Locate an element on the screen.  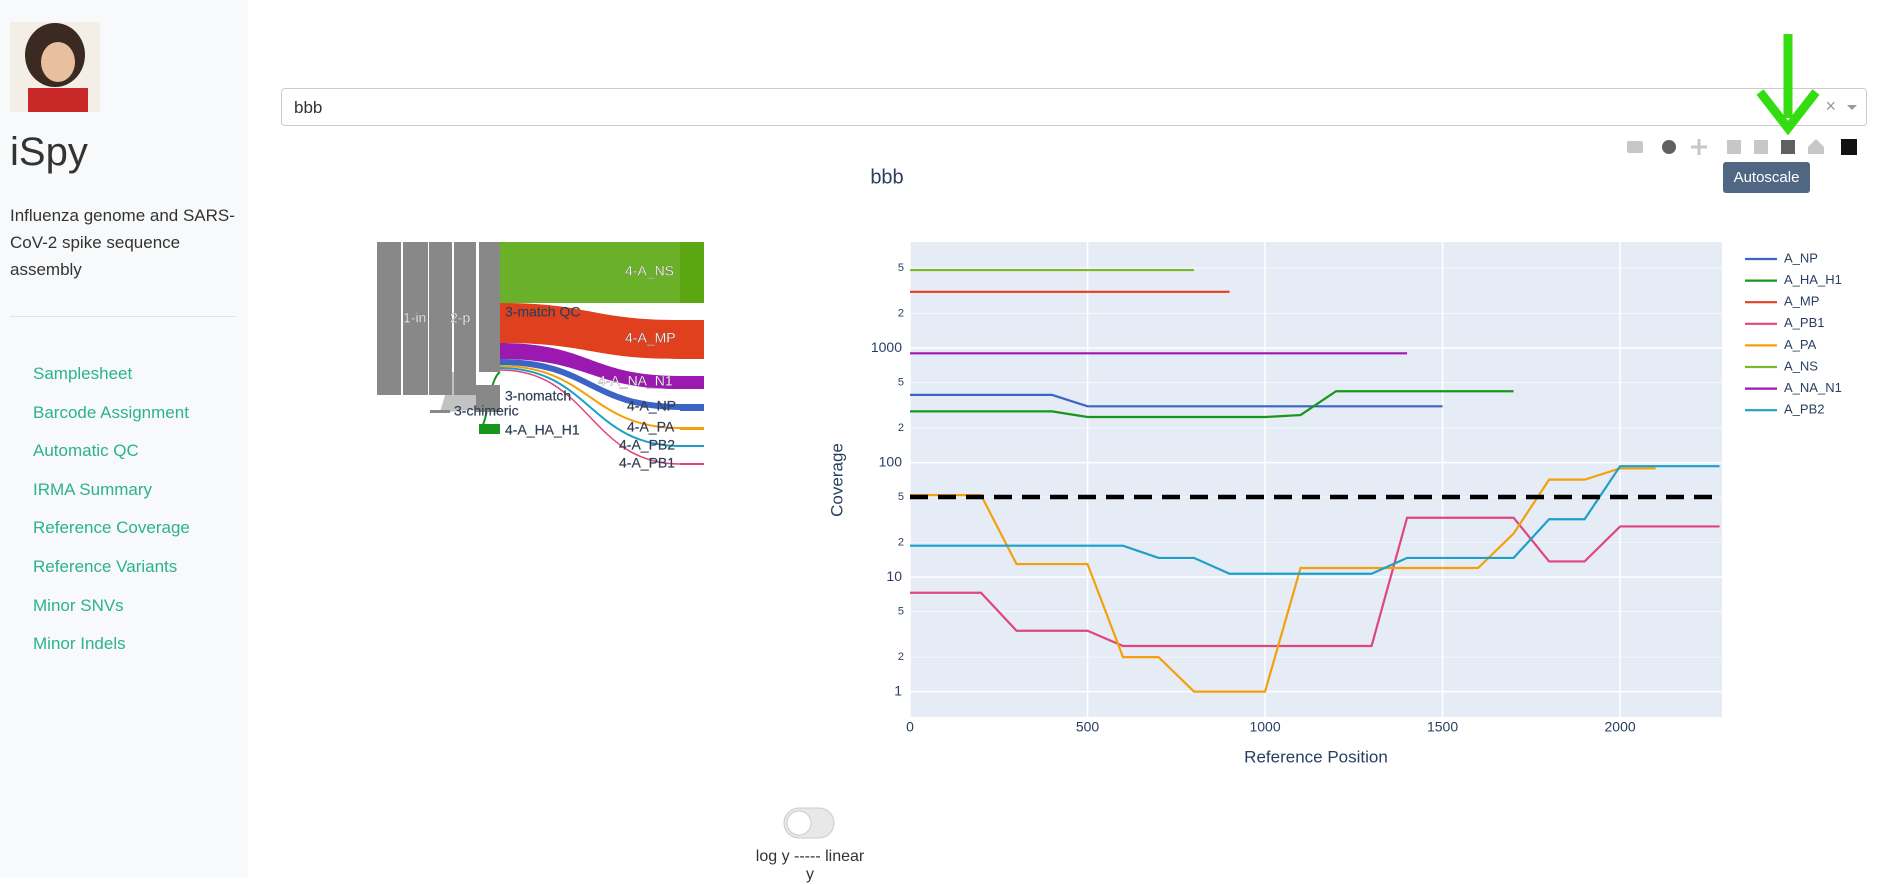
sankey-nodes is located at coordinates (438, 327).